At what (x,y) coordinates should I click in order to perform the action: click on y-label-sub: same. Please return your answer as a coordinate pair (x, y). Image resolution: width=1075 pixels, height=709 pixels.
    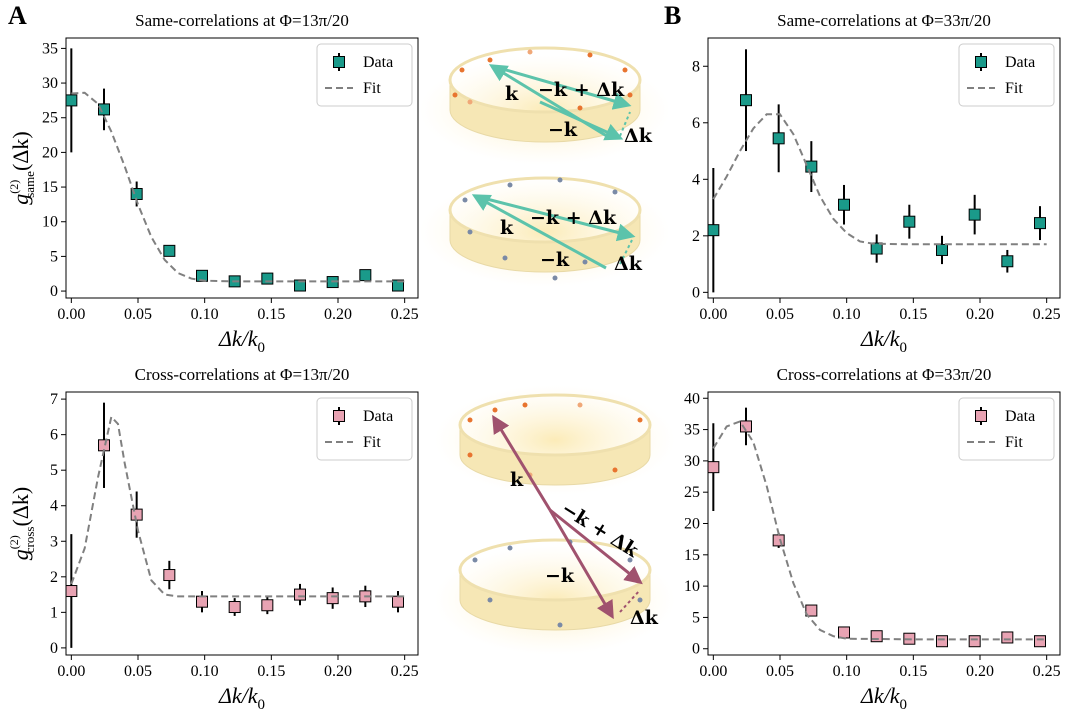
    Looking at the image, I should click on (29, 184).